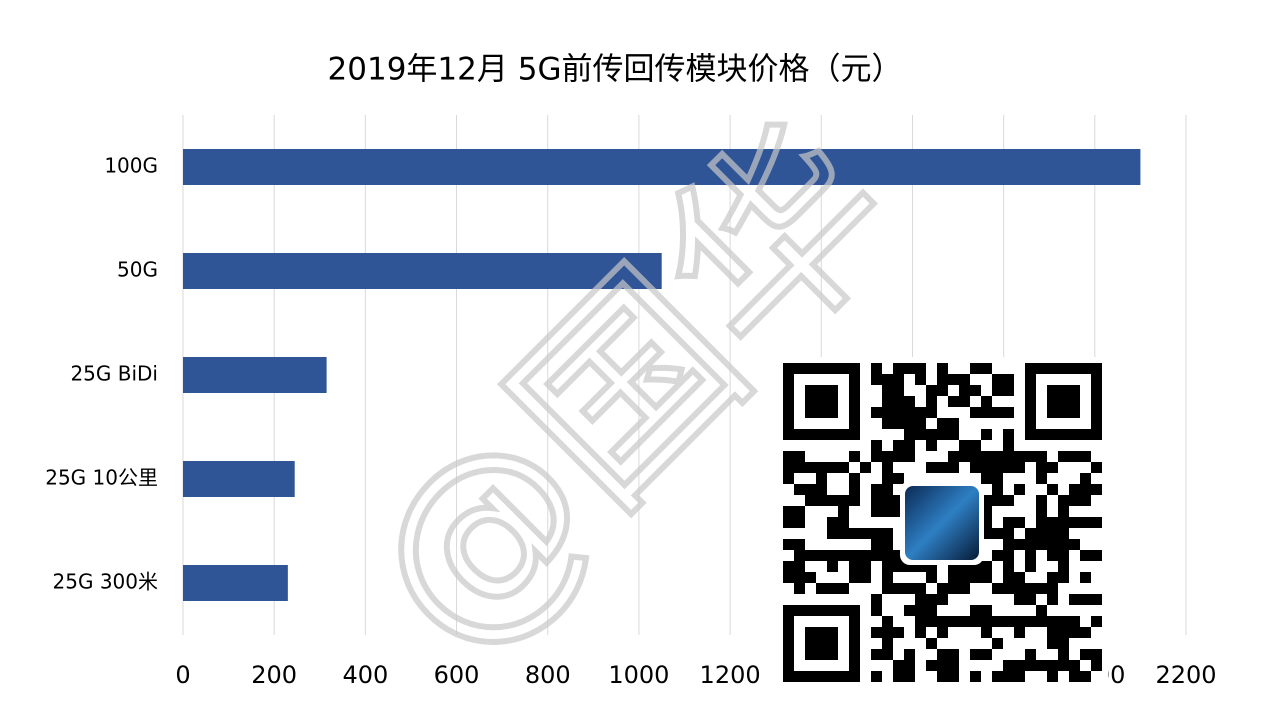 Image resolution: width=1280 pixels, height=720 pixels. I want to click on y-tick-label: 100G, so click(131, 166).